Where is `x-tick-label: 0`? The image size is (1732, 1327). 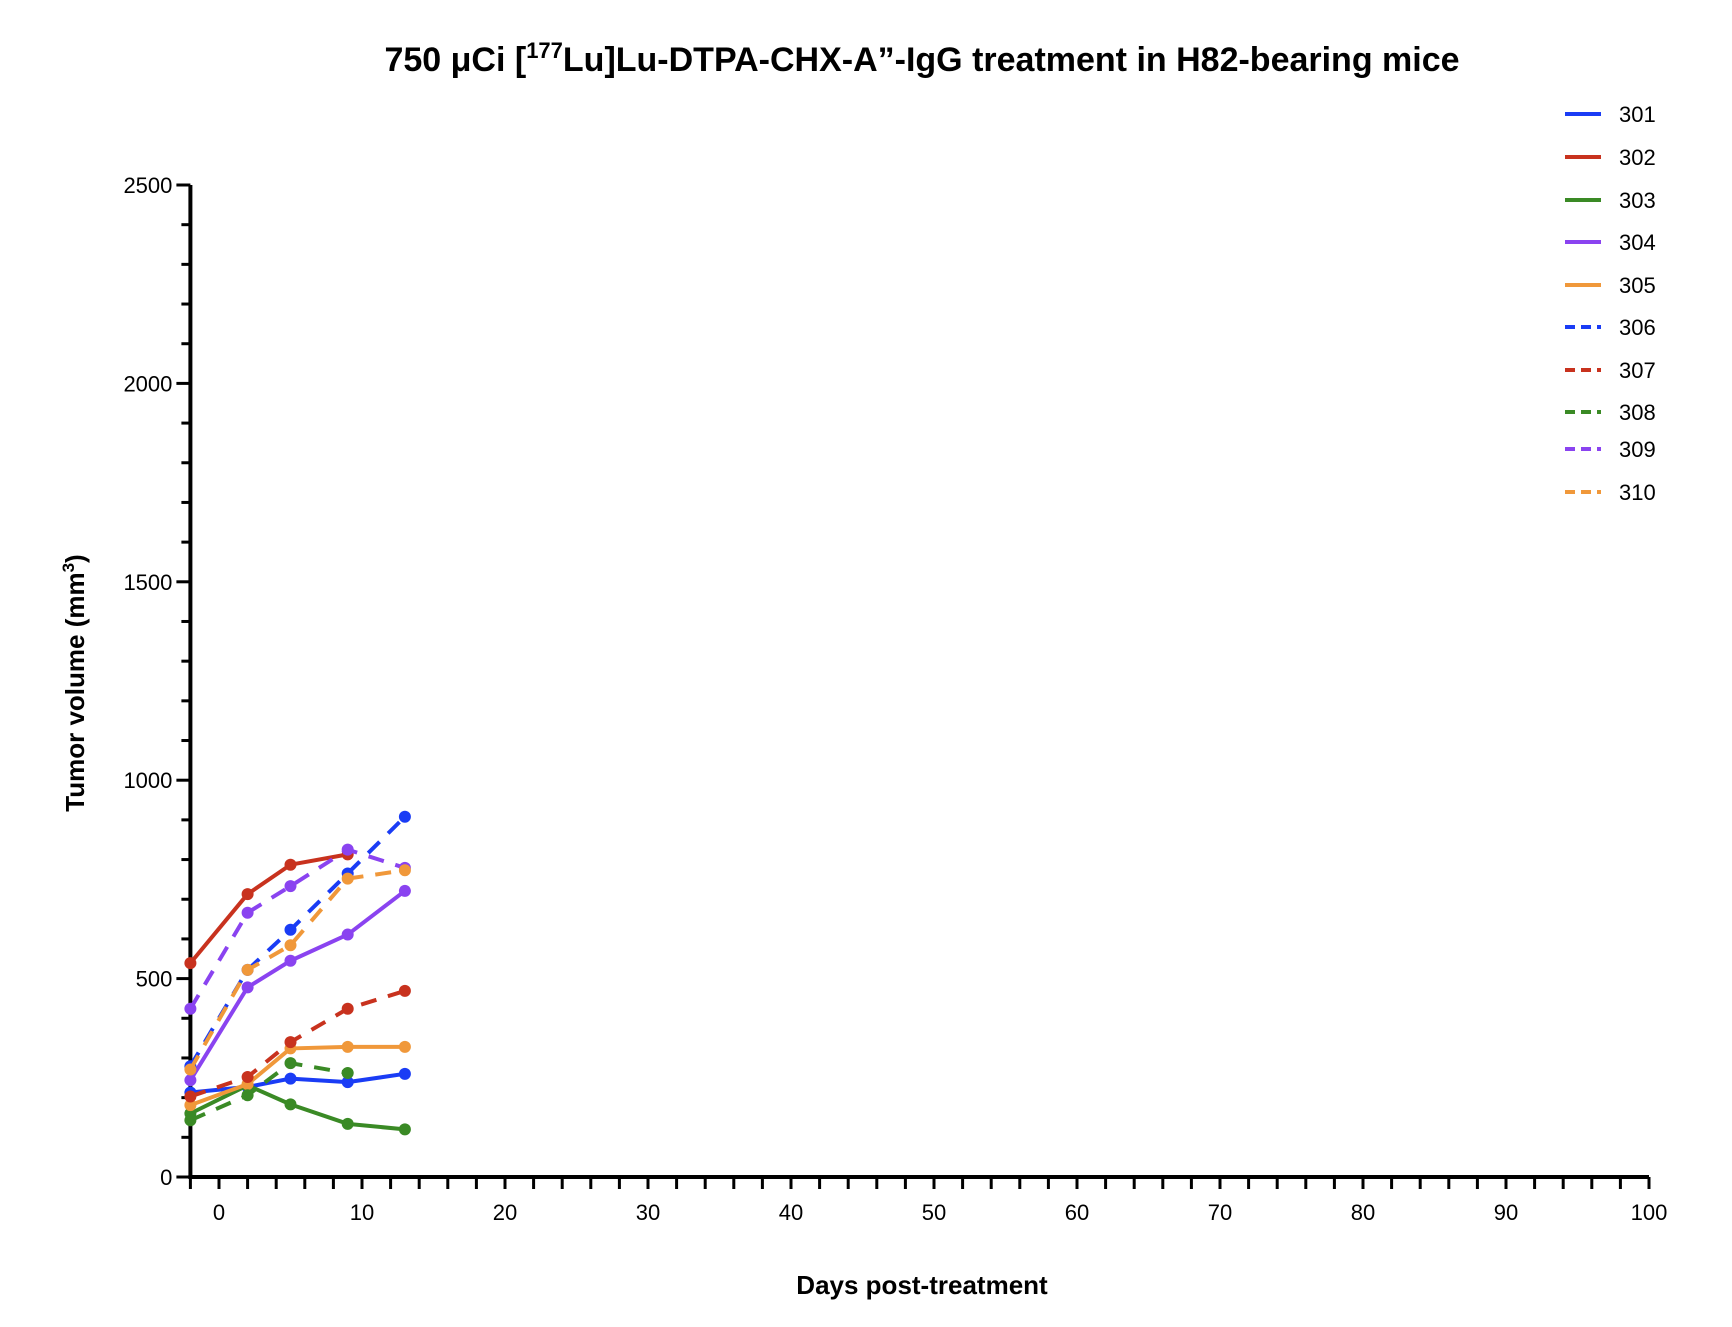
x-tick-label: 0 is located at coordinates (219, 1212).